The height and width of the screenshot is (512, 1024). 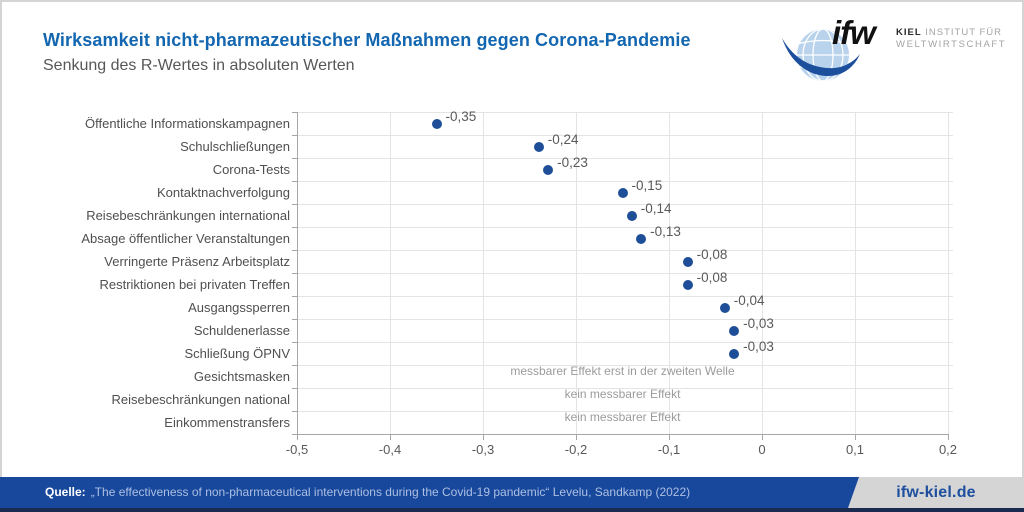 I want to click on x-tick-label: -0,2, so click(x=576, y=449).